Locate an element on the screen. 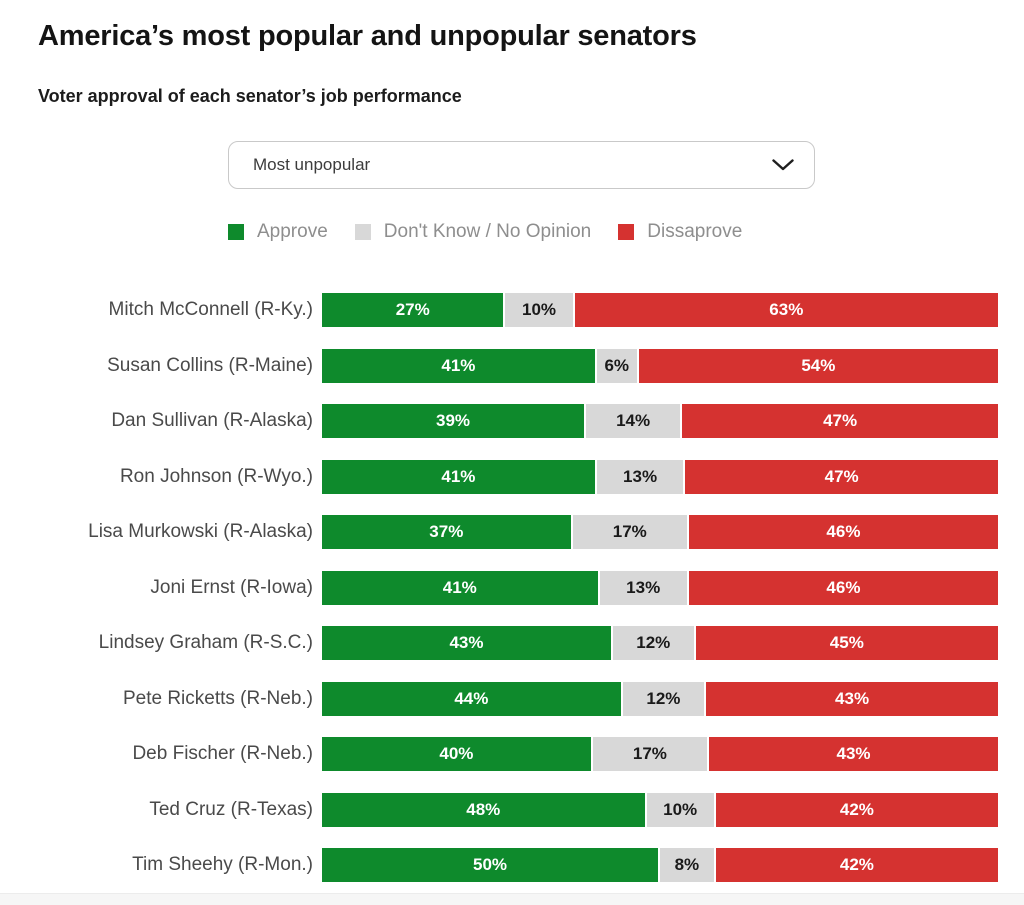 This screenshot has width=1024, height=905. segment-value-label: 45% is located at coordinates (846, 642).